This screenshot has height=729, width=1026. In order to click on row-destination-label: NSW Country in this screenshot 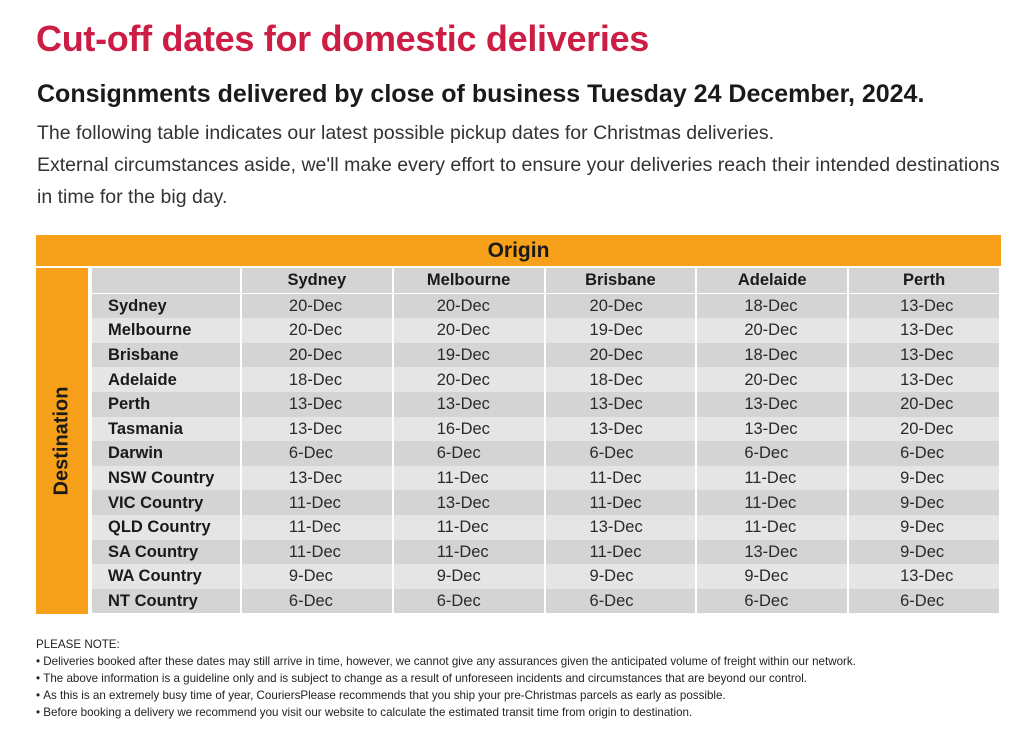, I will do `click(166, 478)`.